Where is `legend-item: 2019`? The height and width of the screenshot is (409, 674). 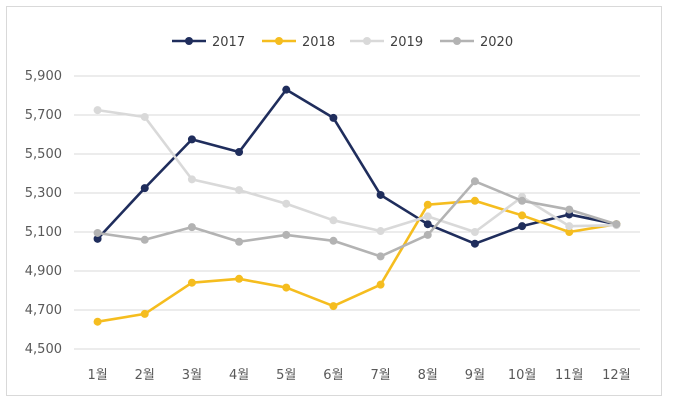 legend-item: 2019 is located at coordinates (386, 42).